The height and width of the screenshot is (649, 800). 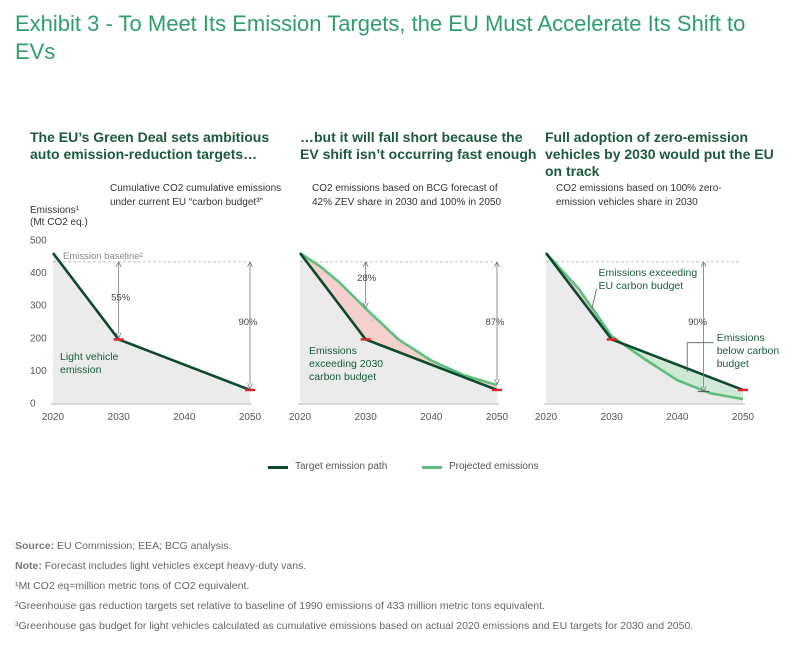 I want to click on y-tick-label: 300, so click(x=38, y=306).